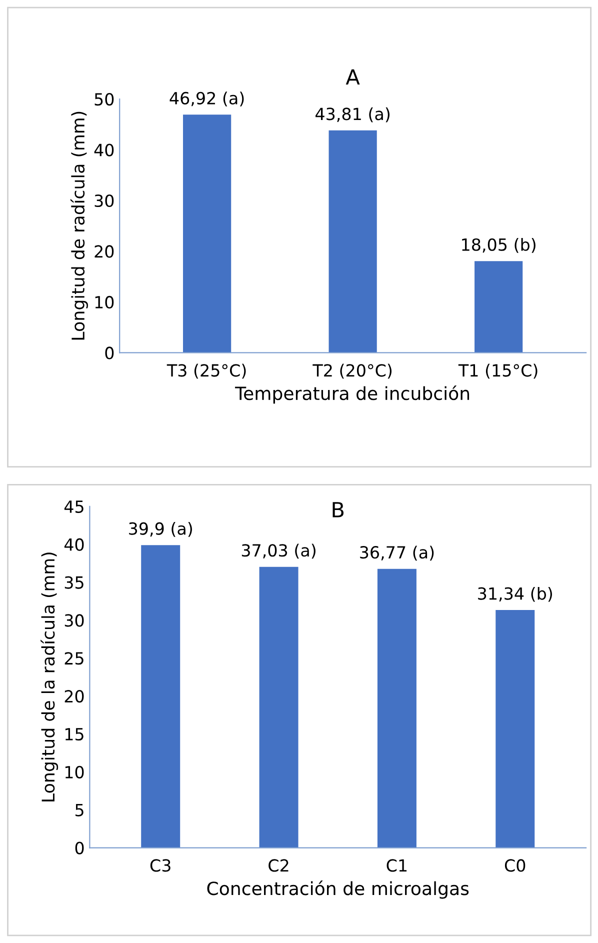 This screenshot has height=943, width=598. Describe the element at coordinates (352, 394) in the screenshot. I see `x-axis-title: Temperatura de incubción` at that location.